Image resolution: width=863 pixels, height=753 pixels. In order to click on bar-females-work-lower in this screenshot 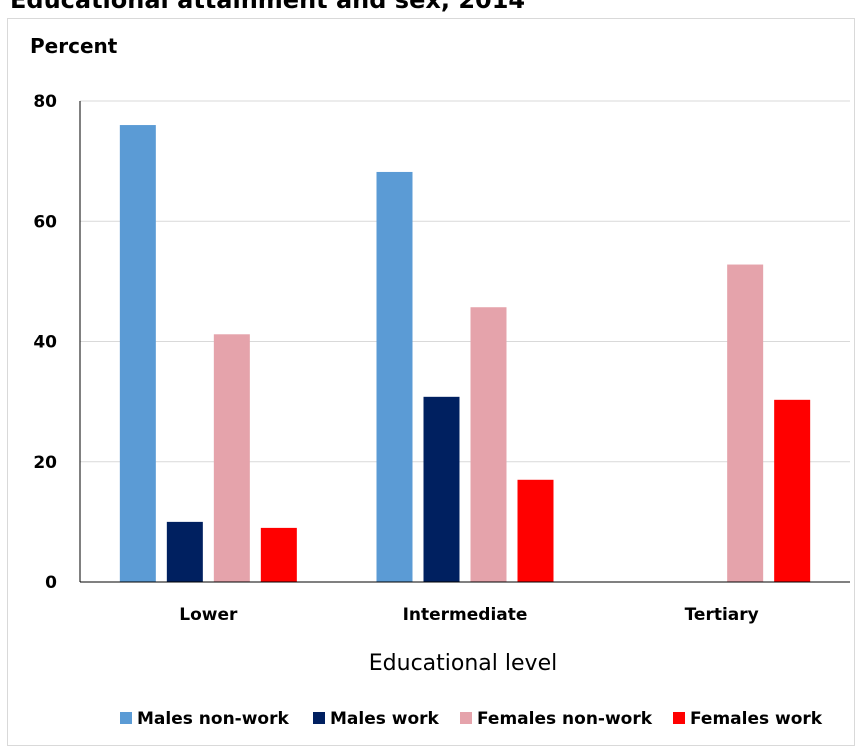, I will do `click(278, 554)`.